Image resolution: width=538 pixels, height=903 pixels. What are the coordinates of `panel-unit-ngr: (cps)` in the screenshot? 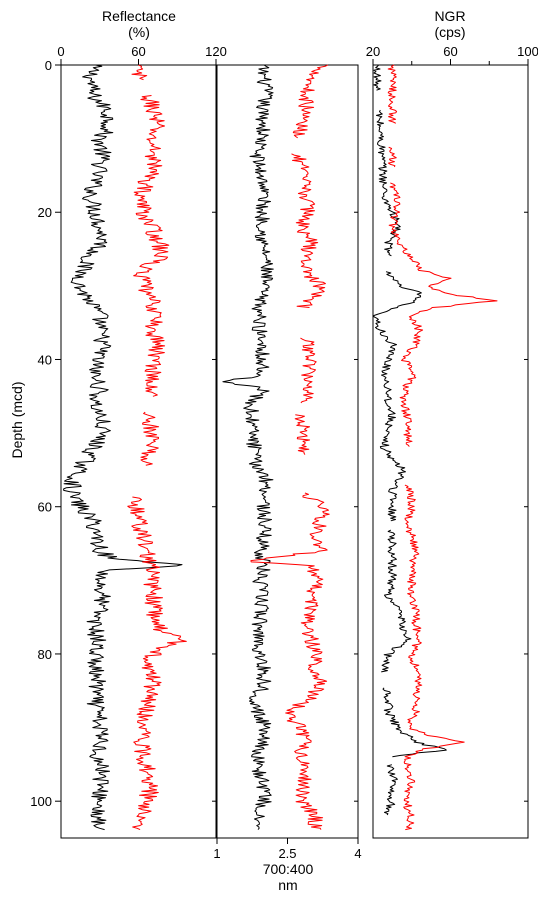 It's located at (449, 32).